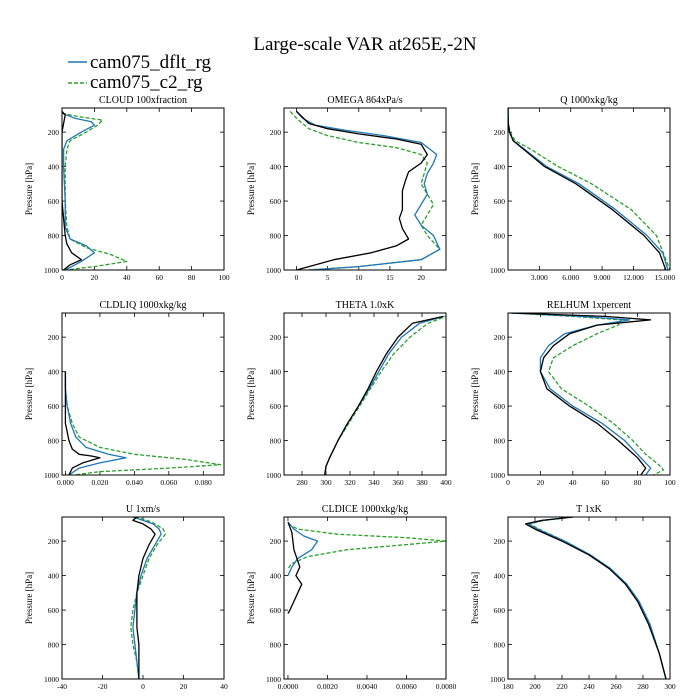 The height and width of the screenshot is (700, 700). What do you see at coordinates (368, 190) in the screenshot?
I see `series-line-dflt-omega` at bounding box center [368, 190].